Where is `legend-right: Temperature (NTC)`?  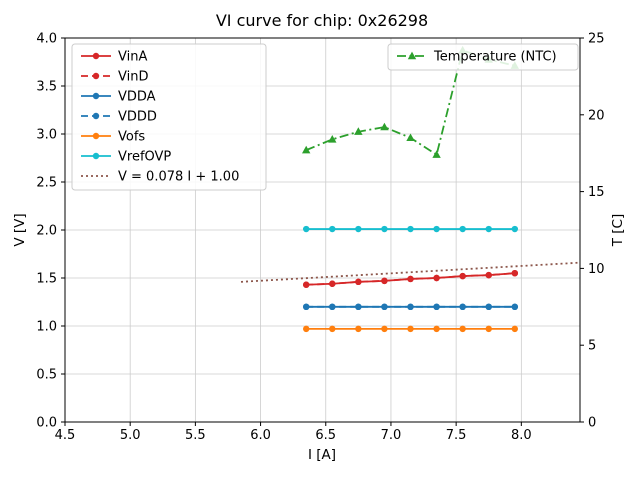
legend-right: Temperature (NTC) is located at coordinates (483, 57).